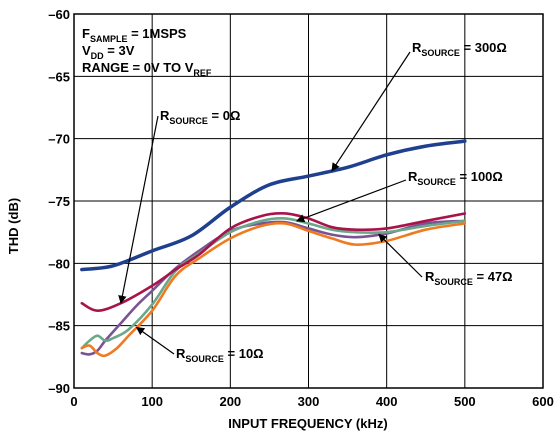 The image size is (558, 435). What do you see at coordinates (59, 201) in the screenshot?
I see `y-tick-label: –75` at bounding box center [59, 201].